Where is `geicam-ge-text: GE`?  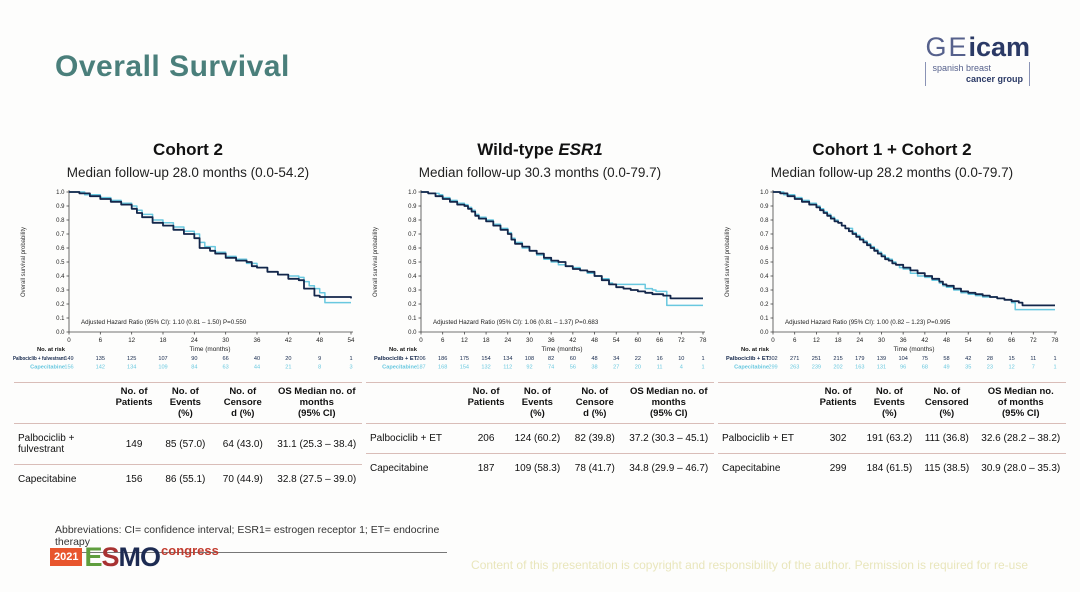
geicam-ge-text: GE is located at coordinates (947, 47).